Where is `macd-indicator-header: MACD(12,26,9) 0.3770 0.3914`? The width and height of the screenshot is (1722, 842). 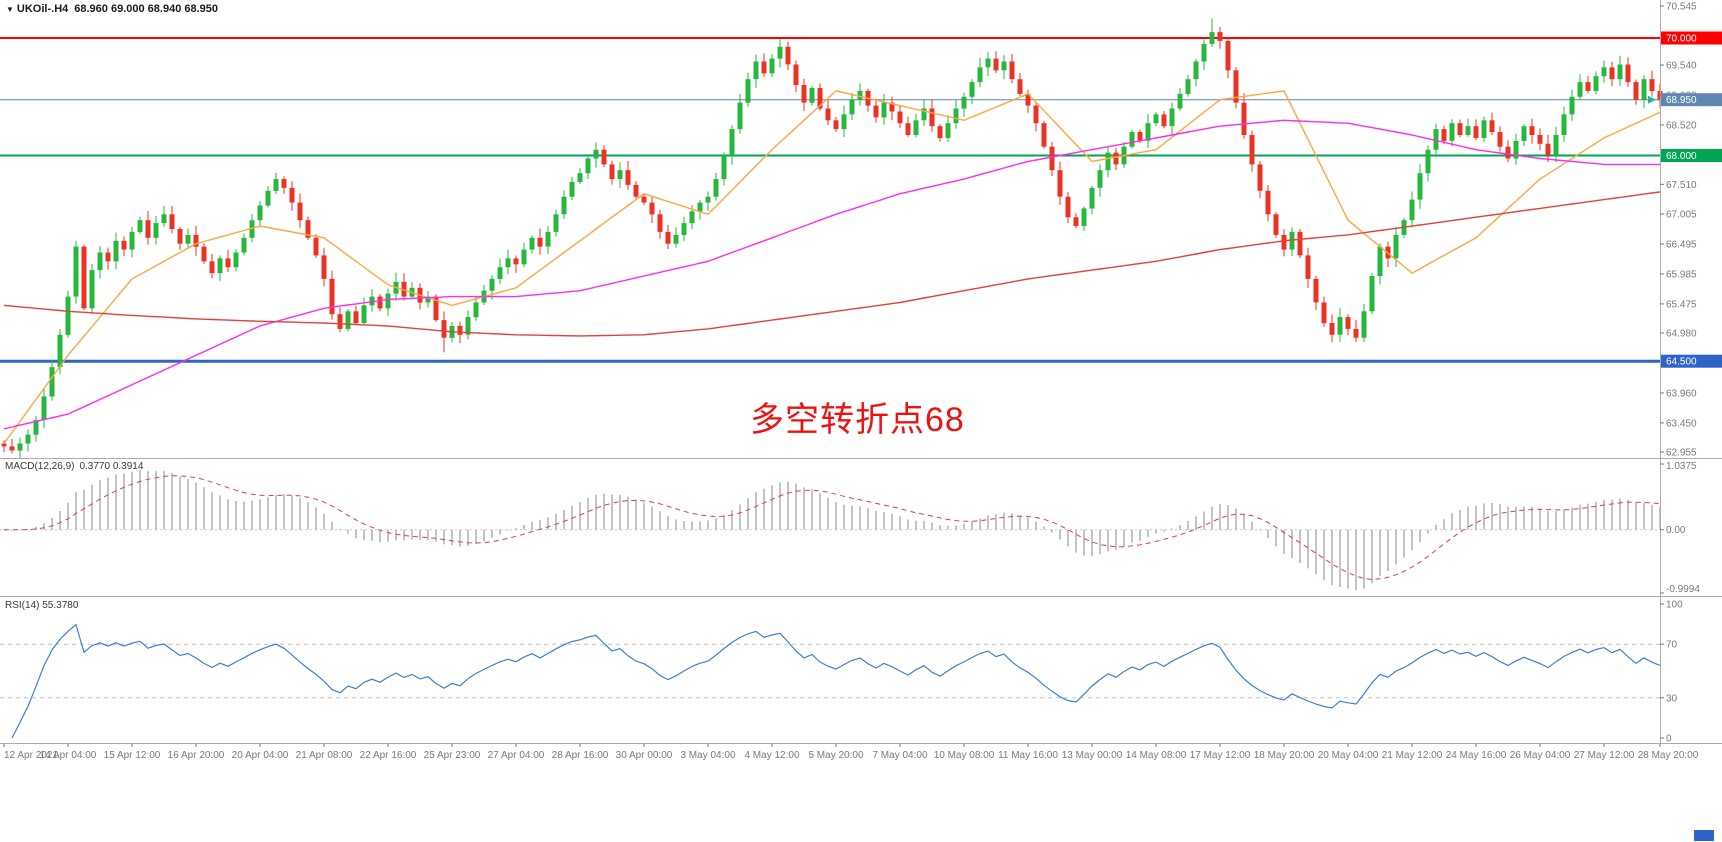
macd-indicator-header: MACD(12,26,9) 0.3770 0.3914 is located at coordinates (74, 466).